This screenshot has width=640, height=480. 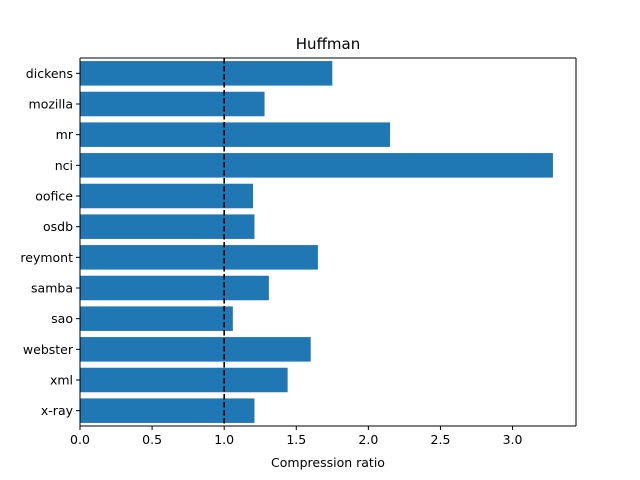 What do you see at coordinates (156, 318) in the screenshot?
I see `bar-sao` at bounding box center [156, 318].